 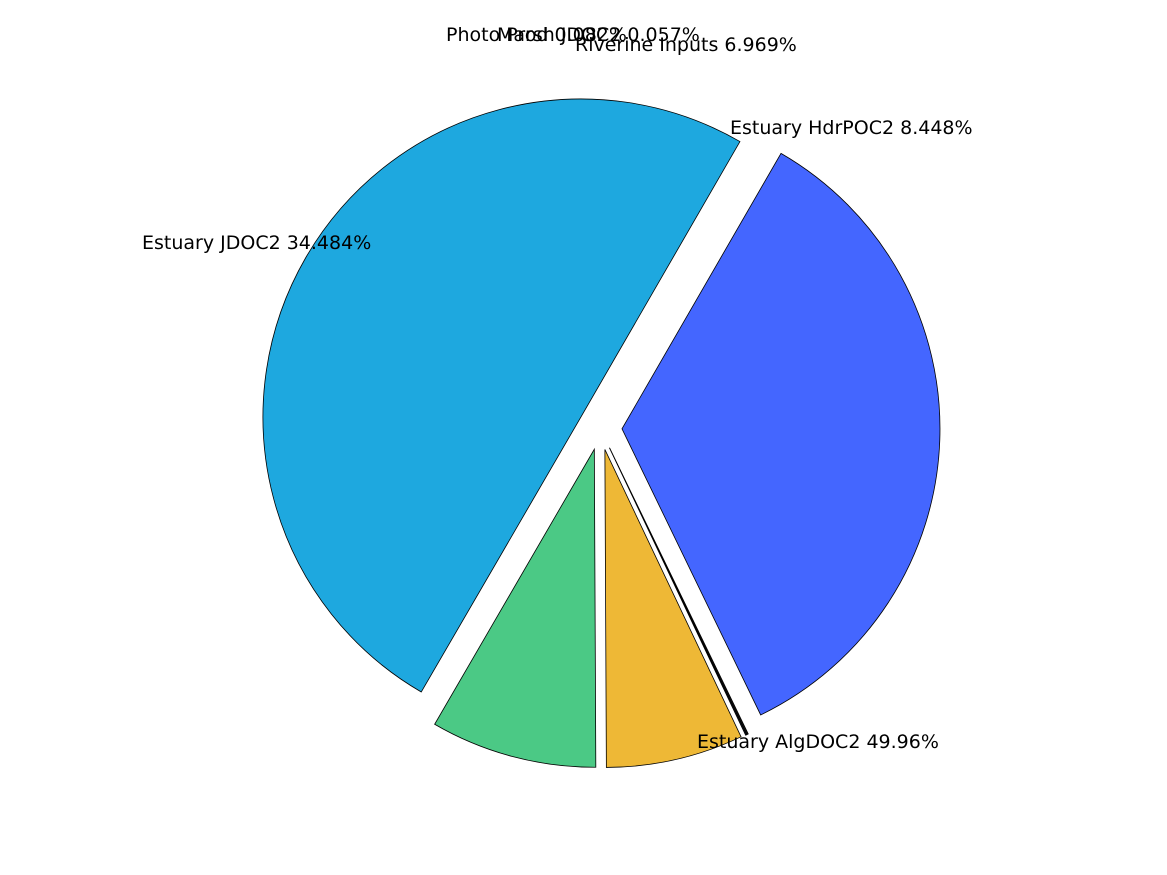 What do you see at coordinates (256, 243) in the screenshot?
I see `slice-label-5: Estuary JDOC2 34.484%` at bounding box center [256, 243].